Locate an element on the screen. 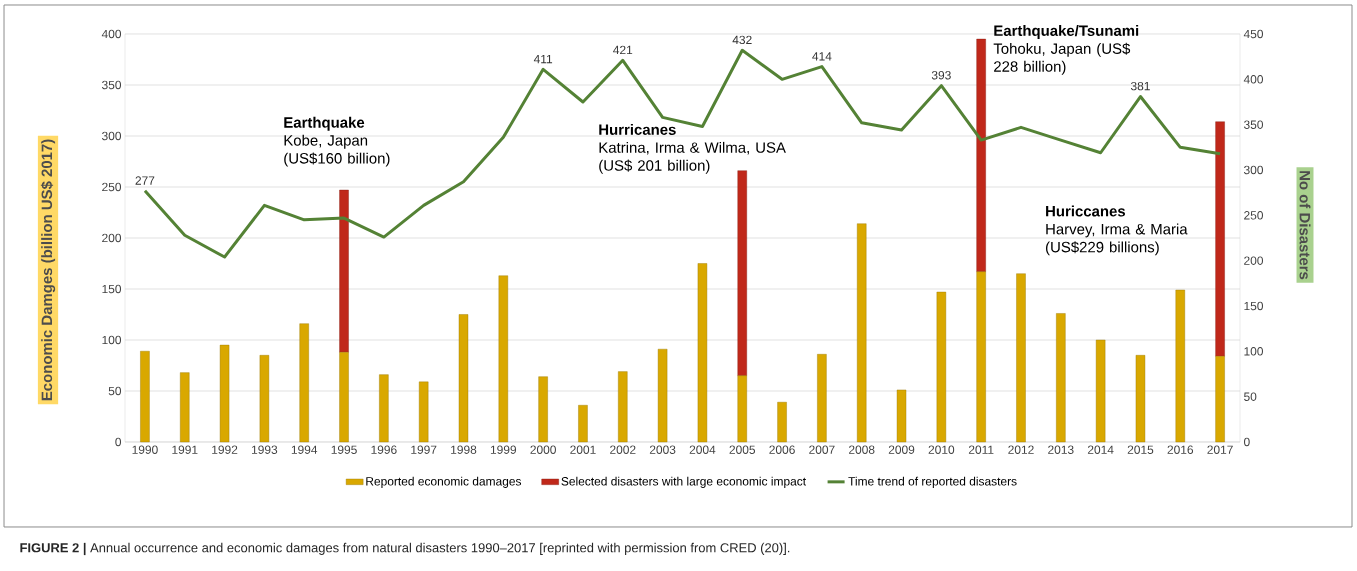 The width and height of the screenshot is (1357, 571). y-tick-label: 250 is located at coordinates (112, 187).